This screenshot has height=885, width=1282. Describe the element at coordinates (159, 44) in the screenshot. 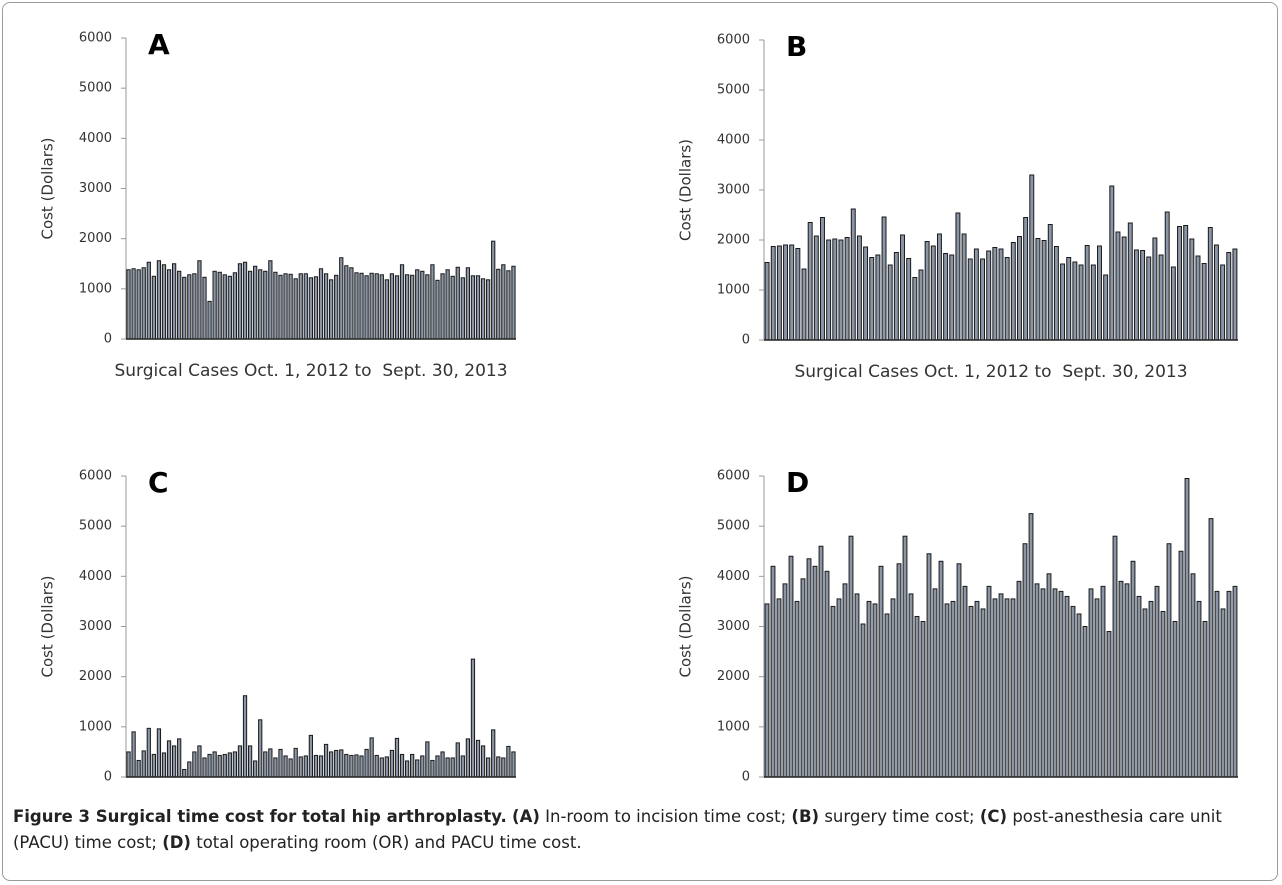

I see `panel-label: A` at that location.